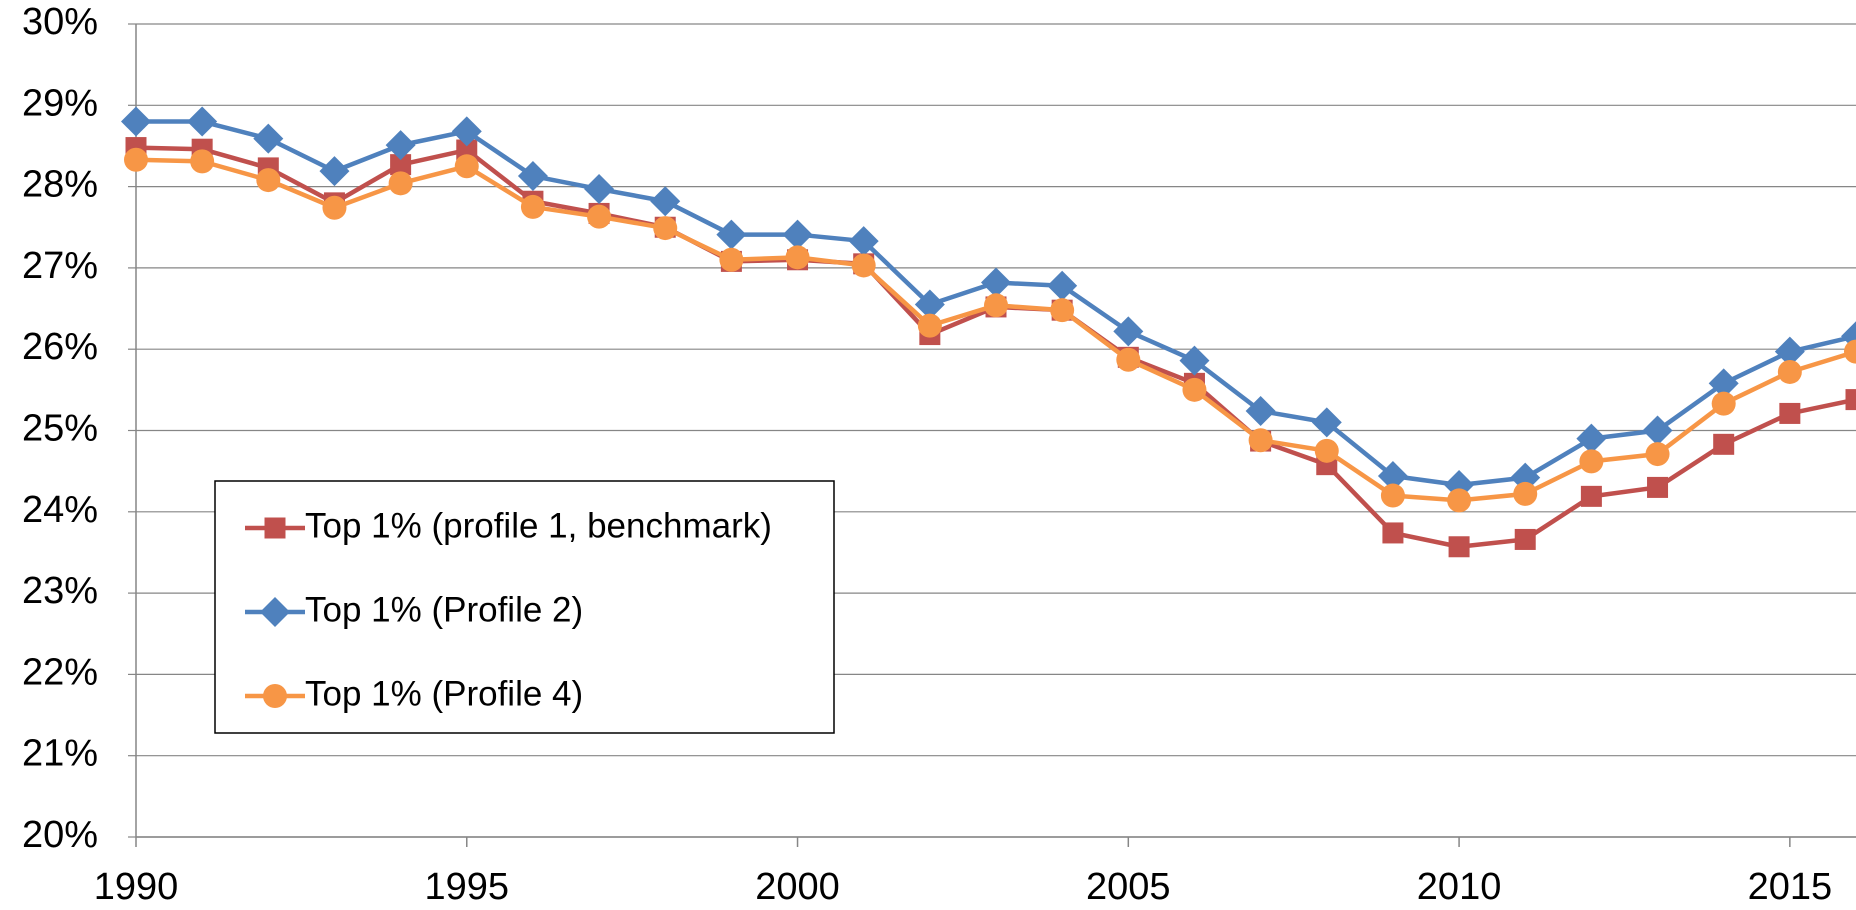 This screenshot has height=910, width=1856. I want to click on y-tick-label: 21%, so click(60, 754).